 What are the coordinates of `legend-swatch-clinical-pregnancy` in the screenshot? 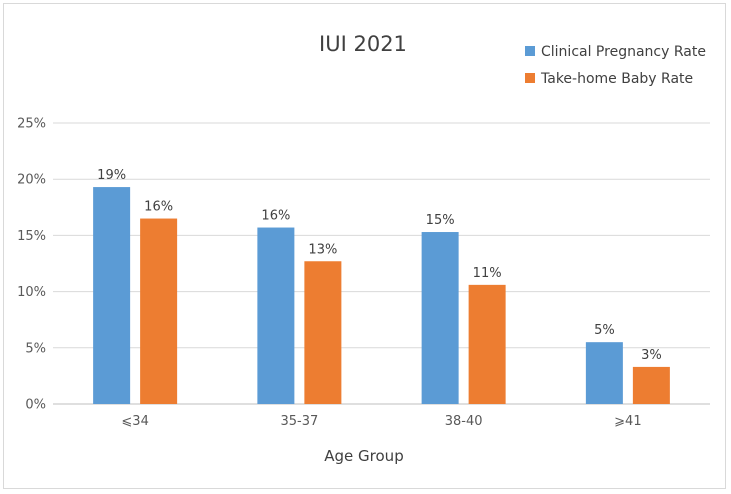 It's located at (530, 51).